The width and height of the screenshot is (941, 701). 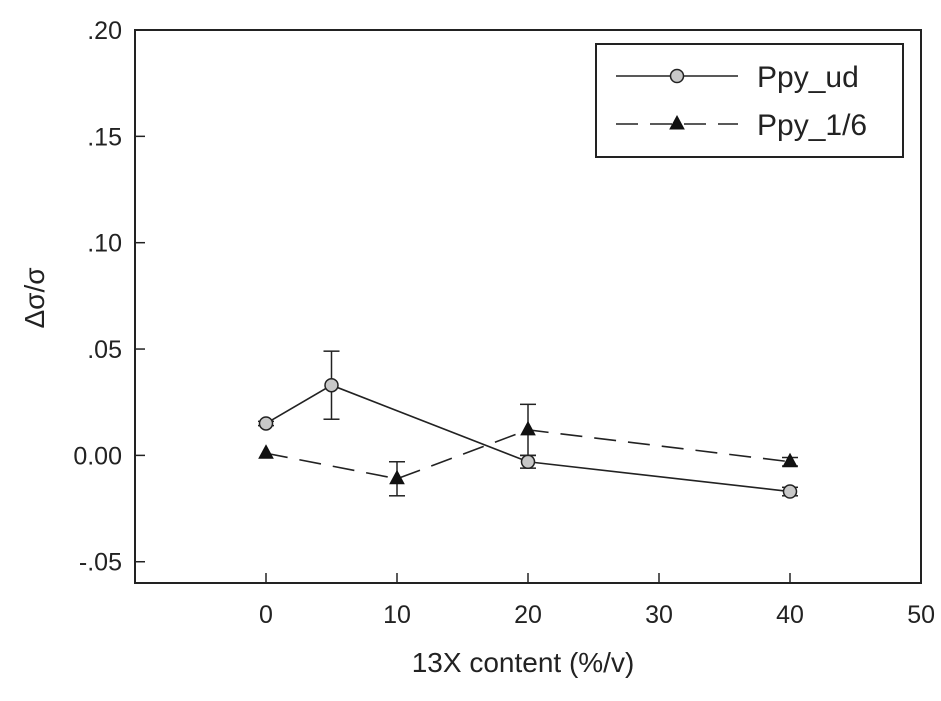 What do you see at coordinates (100, 563) in the screenshot?
I see `y-tick-label: -.05` at bounding box center [100, 563].